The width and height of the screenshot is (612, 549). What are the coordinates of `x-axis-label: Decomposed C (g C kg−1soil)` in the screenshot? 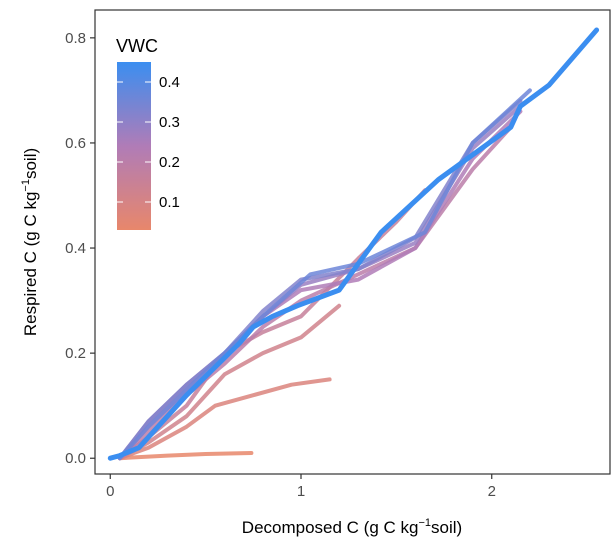 It's located at (352, 527).